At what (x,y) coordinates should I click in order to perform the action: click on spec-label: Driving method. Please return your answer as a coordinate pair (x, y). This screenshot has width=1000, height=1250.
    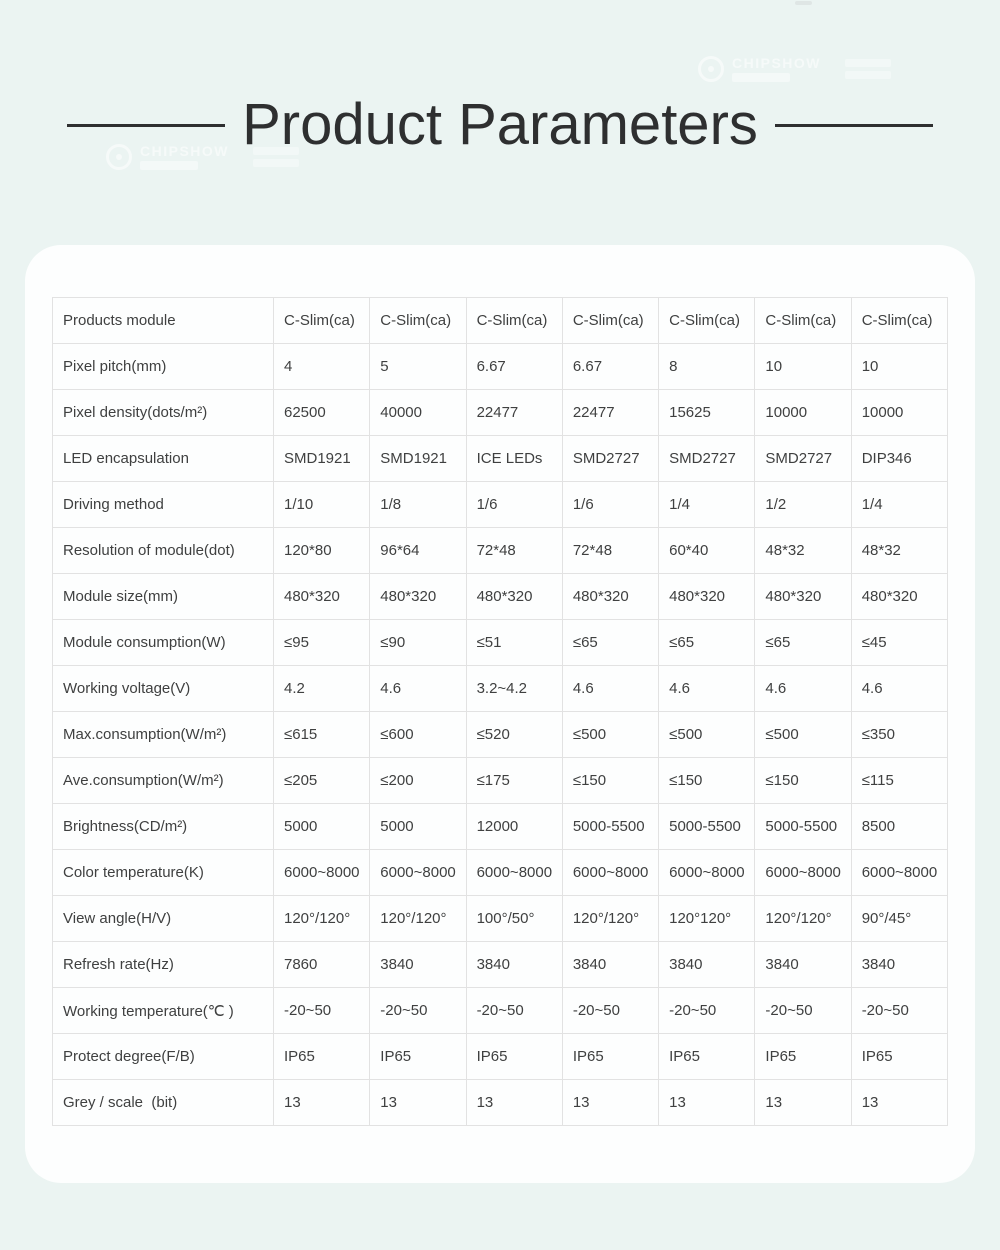
    Looking at the image, I should click on (163, 504).